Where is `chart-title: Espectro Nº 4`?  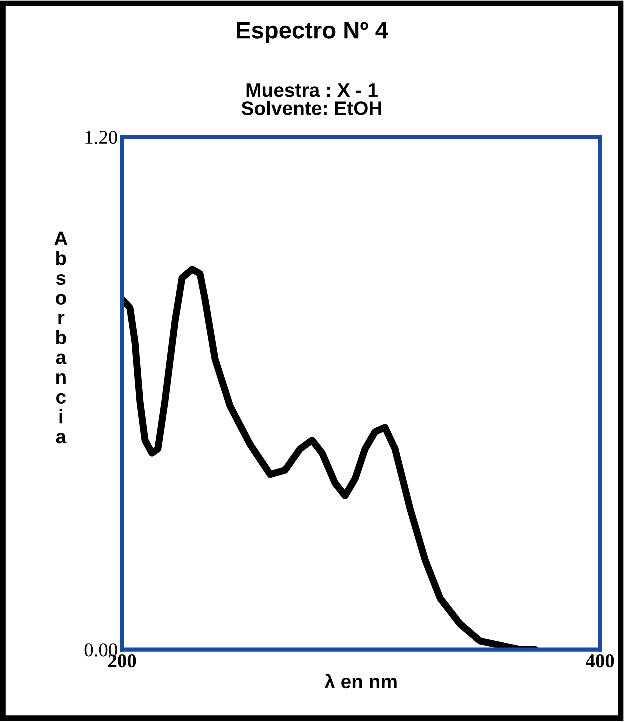 chart-title: Espectro Nº 4 is located at coordinates (312, 33).